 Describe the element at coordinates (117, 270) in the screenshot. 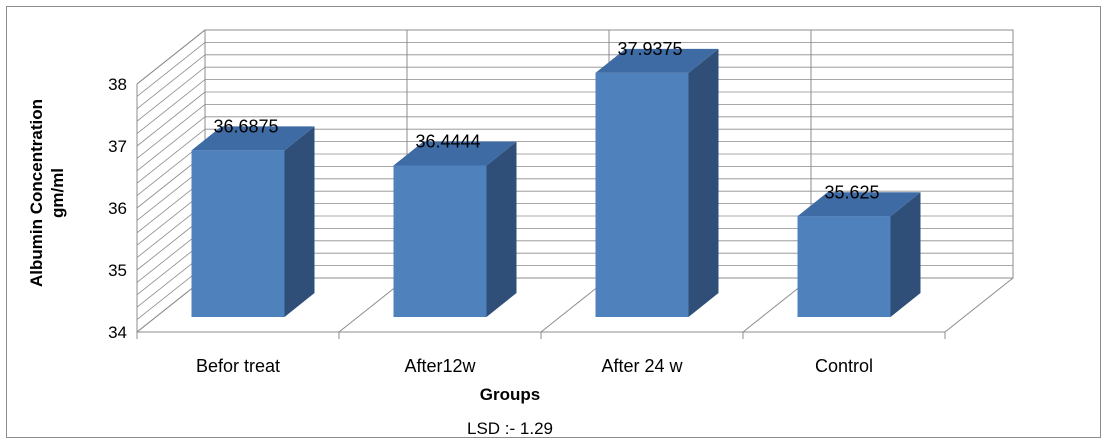

I see `y-tick-label: 35` at that location.